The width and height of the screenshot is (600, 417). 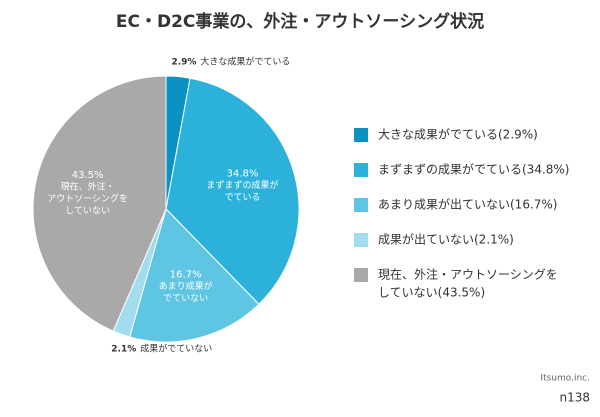 What do you see at coordinates (446, 239) in the screenshot?
I see `legend-label: 成果が出ていない(2.1%)` at bounding box center [446, 239].